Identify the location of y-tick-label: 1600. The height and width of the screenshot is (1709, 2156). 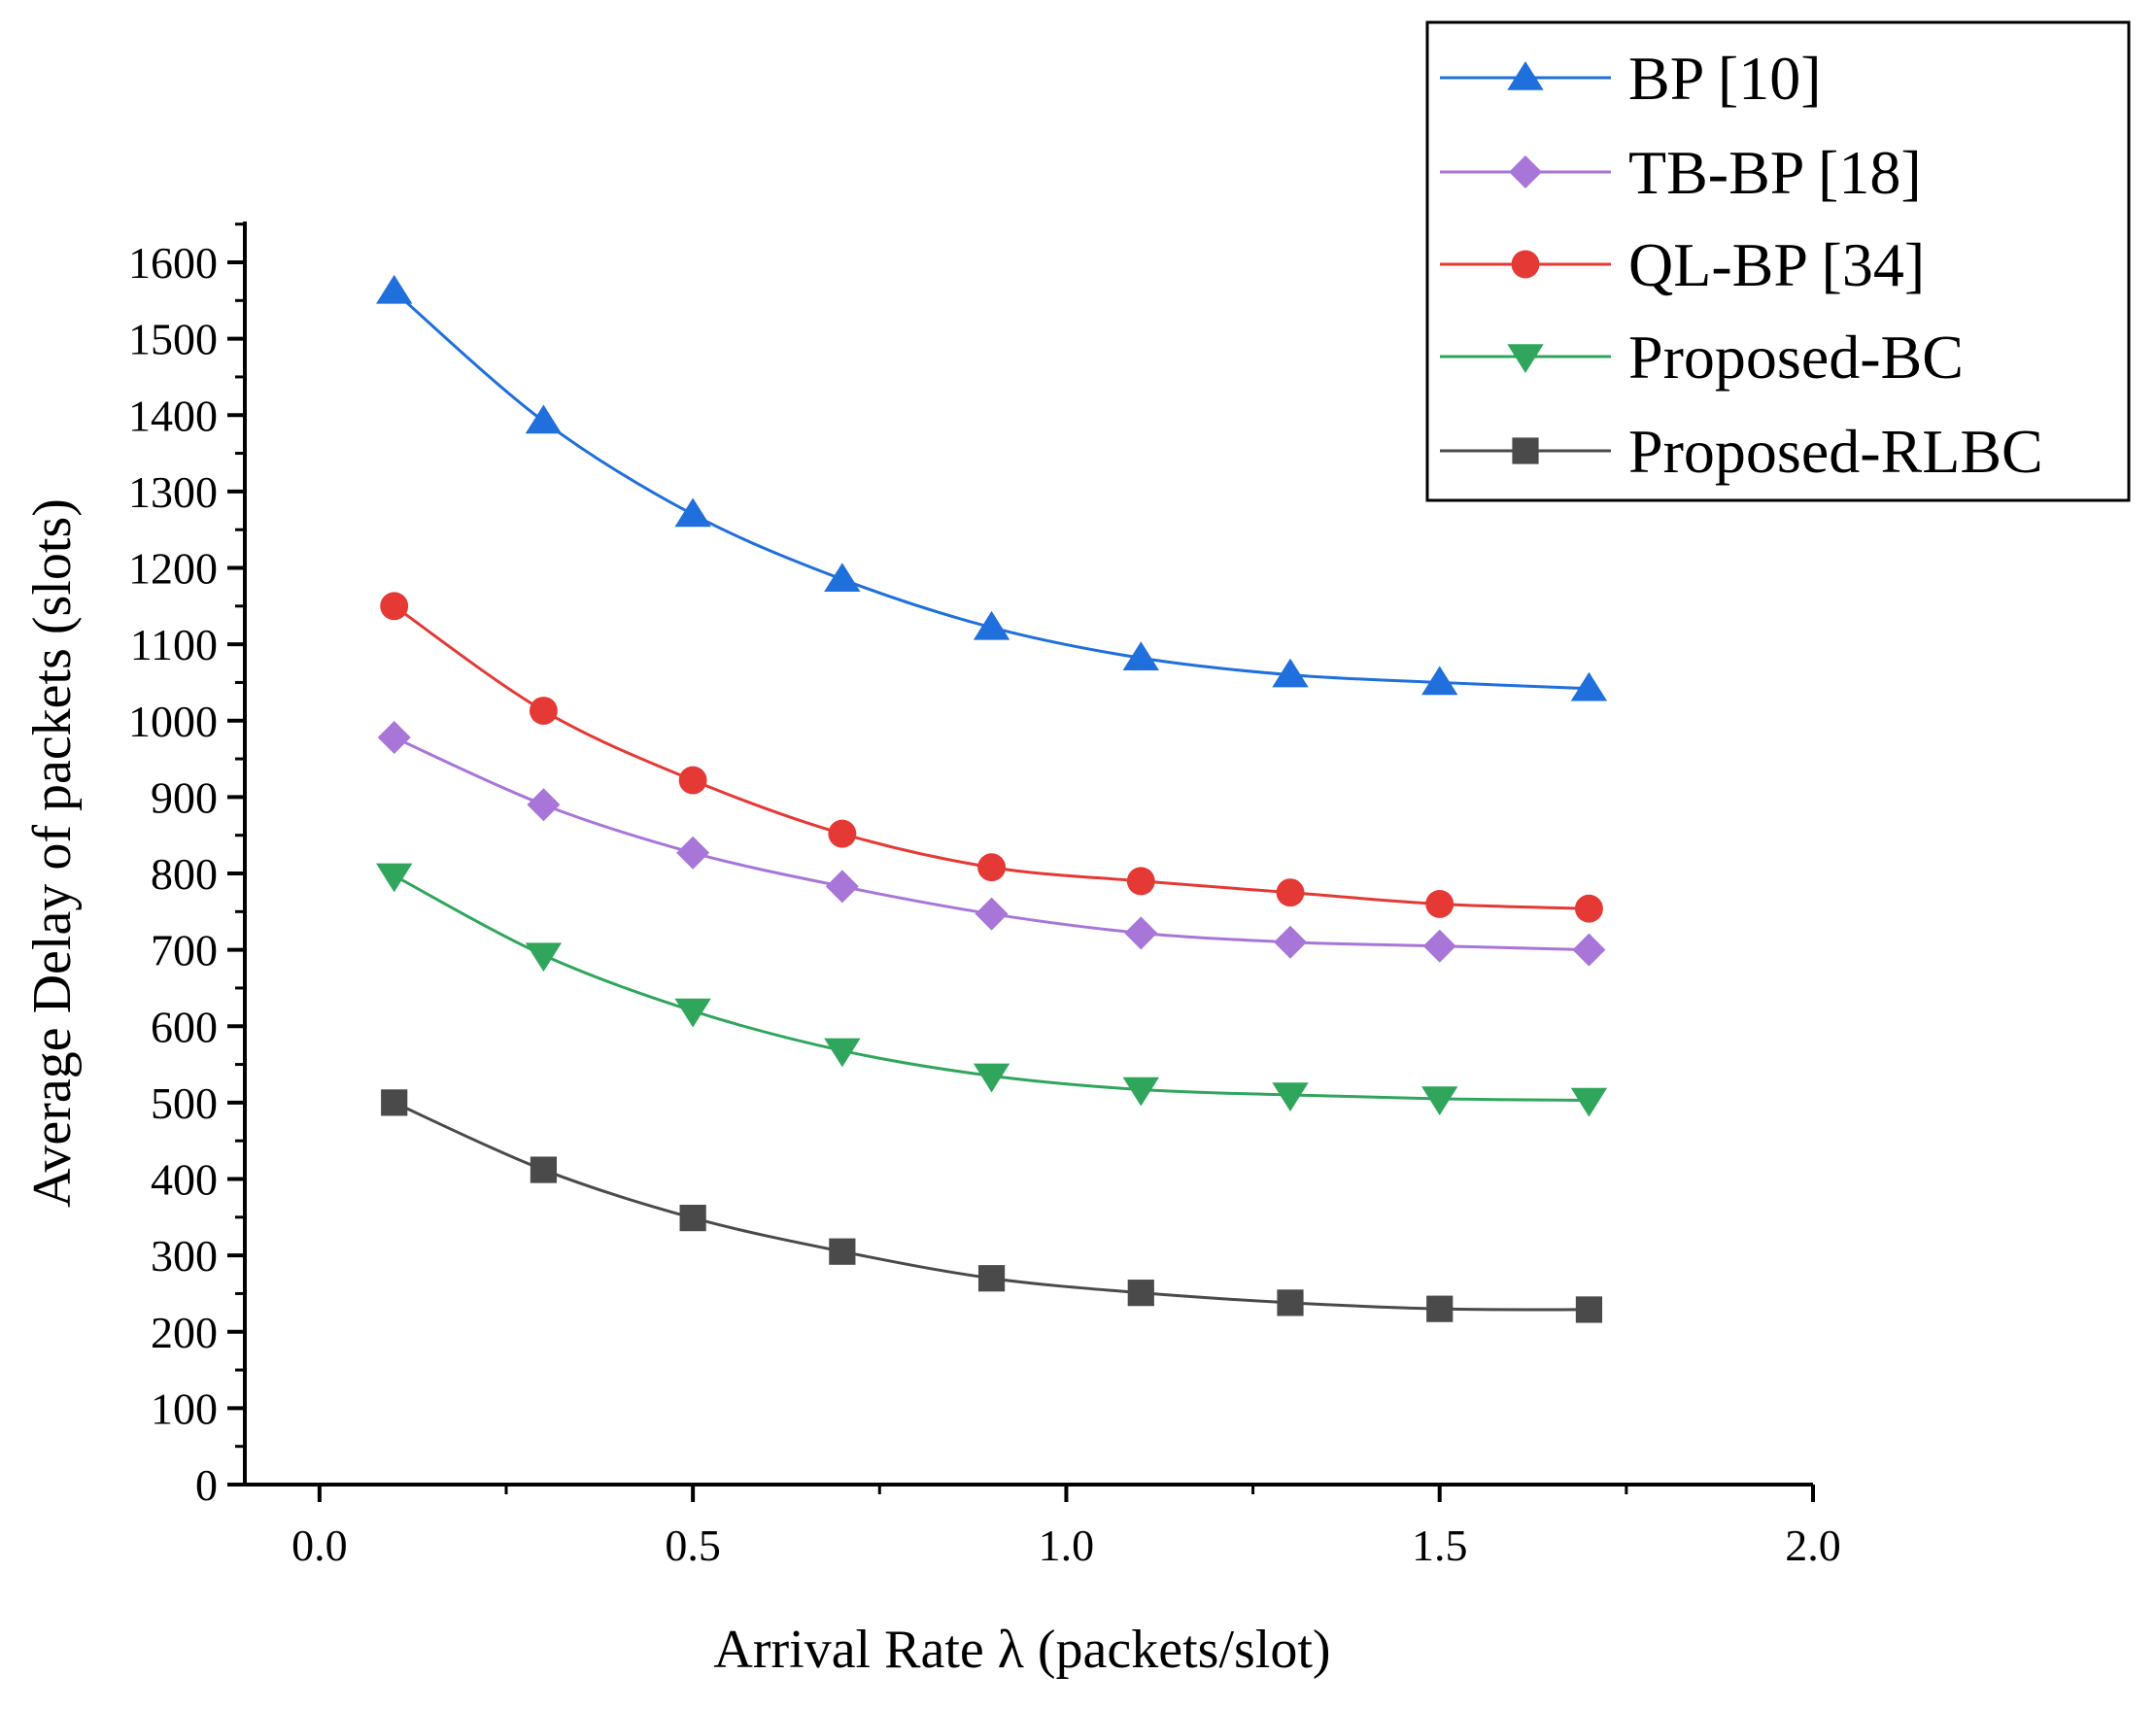
(173, 263).